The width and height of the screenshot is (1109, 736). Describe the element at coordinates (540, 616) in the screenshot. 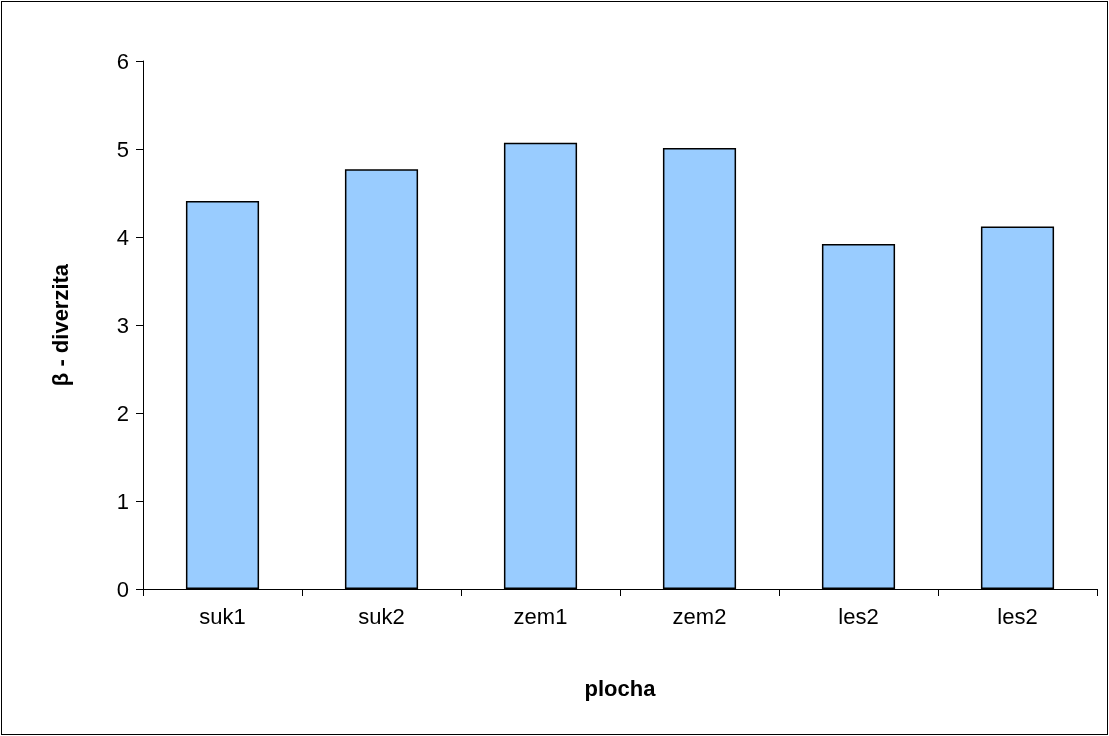

I see `x-tick-label: zem1` at that location.